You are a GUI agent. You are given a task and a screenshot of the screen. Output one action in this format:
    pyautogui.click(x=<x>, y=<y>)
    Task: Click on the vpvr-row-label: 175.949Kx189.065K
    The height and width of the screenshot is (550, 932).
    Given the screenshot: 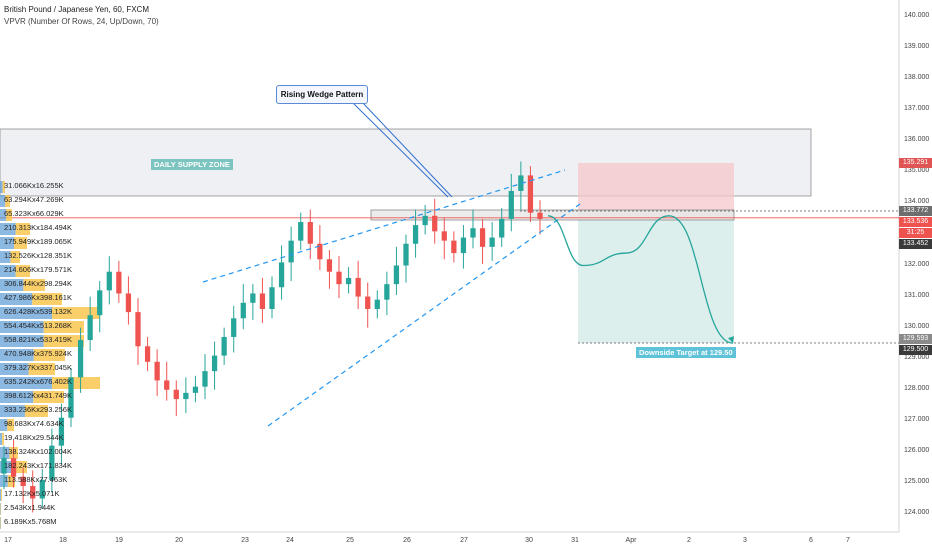 What is the action you would take?
    pyautogui.click(x=38, y=241)
    